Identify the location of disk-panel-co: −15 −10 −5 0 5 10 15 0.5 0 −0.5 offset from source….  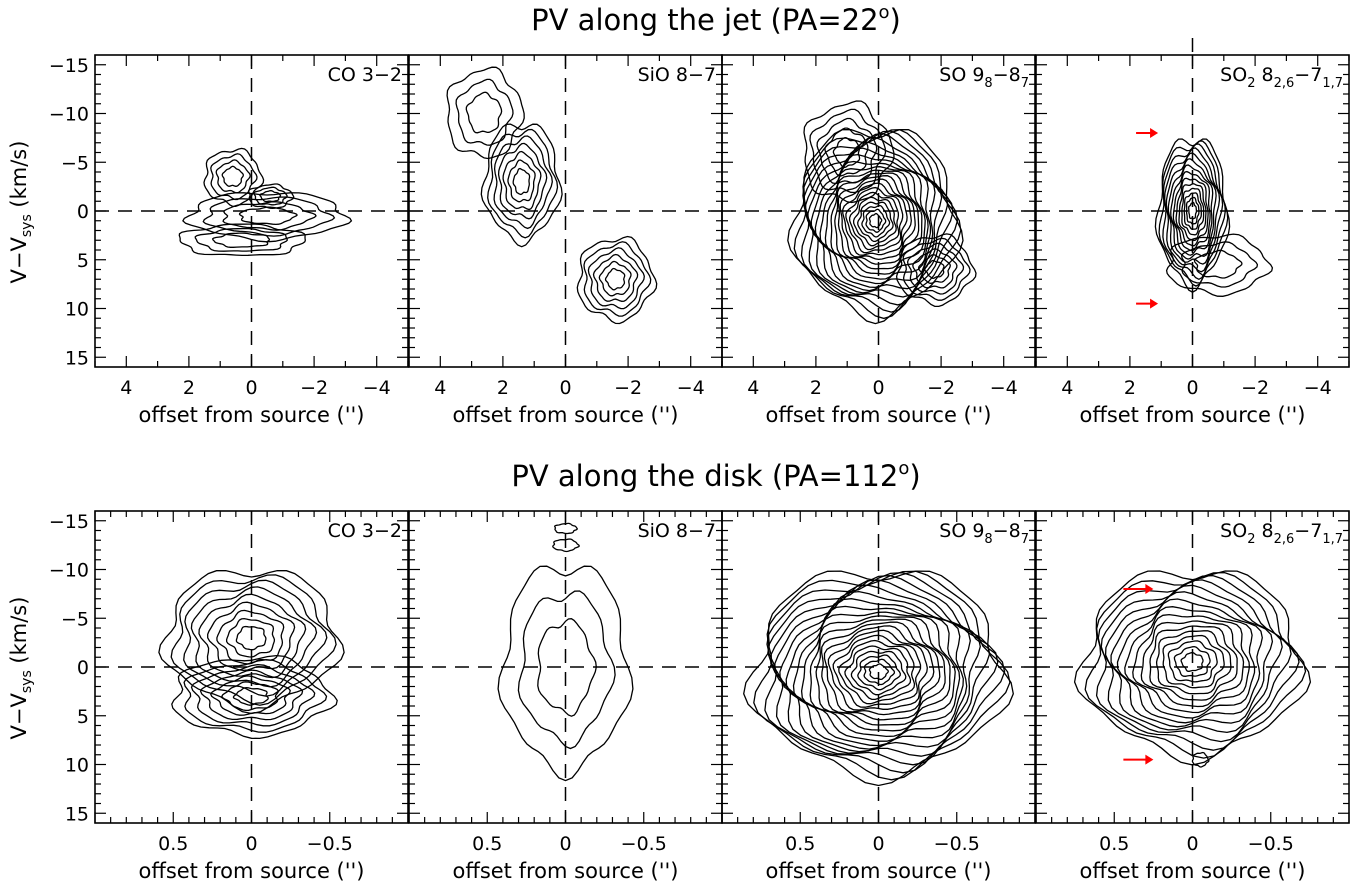
(229, 696).